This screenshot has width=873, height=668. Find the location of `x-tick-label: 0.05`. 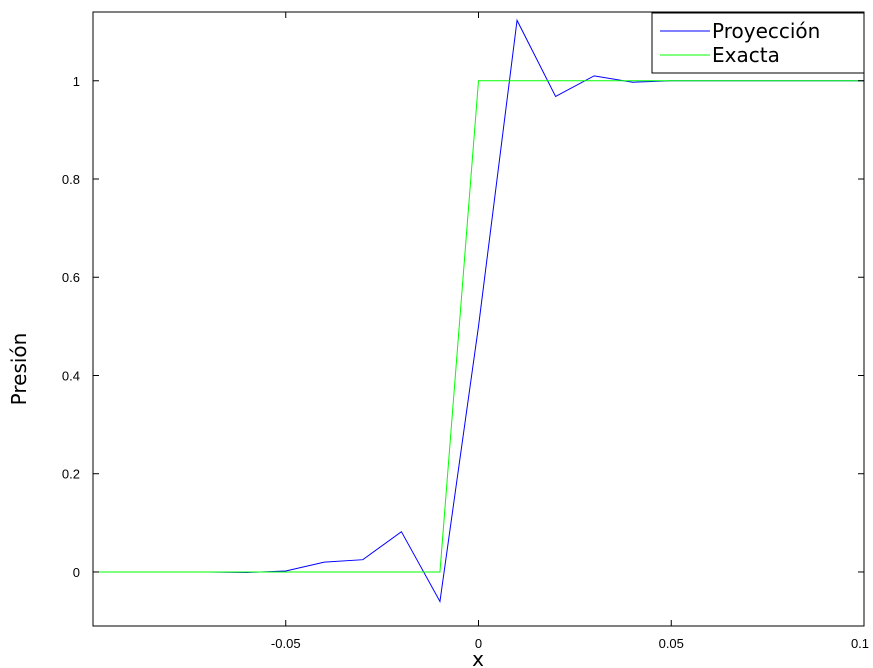

x-tick-label: 0.05 is located at coordinates (671, 643).